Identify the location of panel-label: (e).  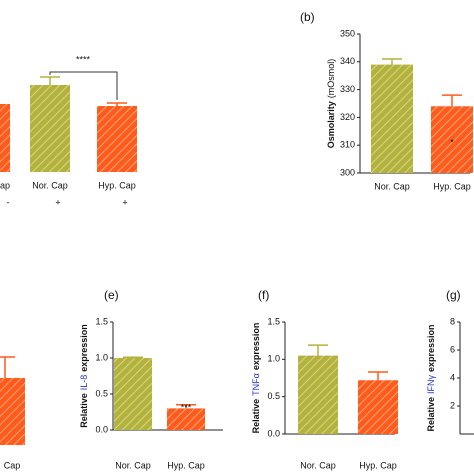
(111, 295).